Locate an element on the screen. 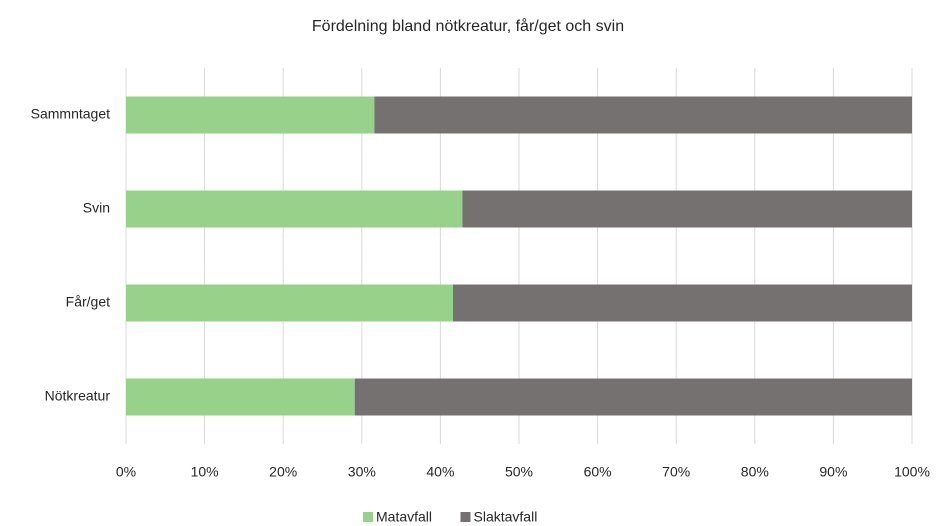 The width and height of the screenshot is (936, 526). x-tick-label: 90% is located at coordinates (833, 472).